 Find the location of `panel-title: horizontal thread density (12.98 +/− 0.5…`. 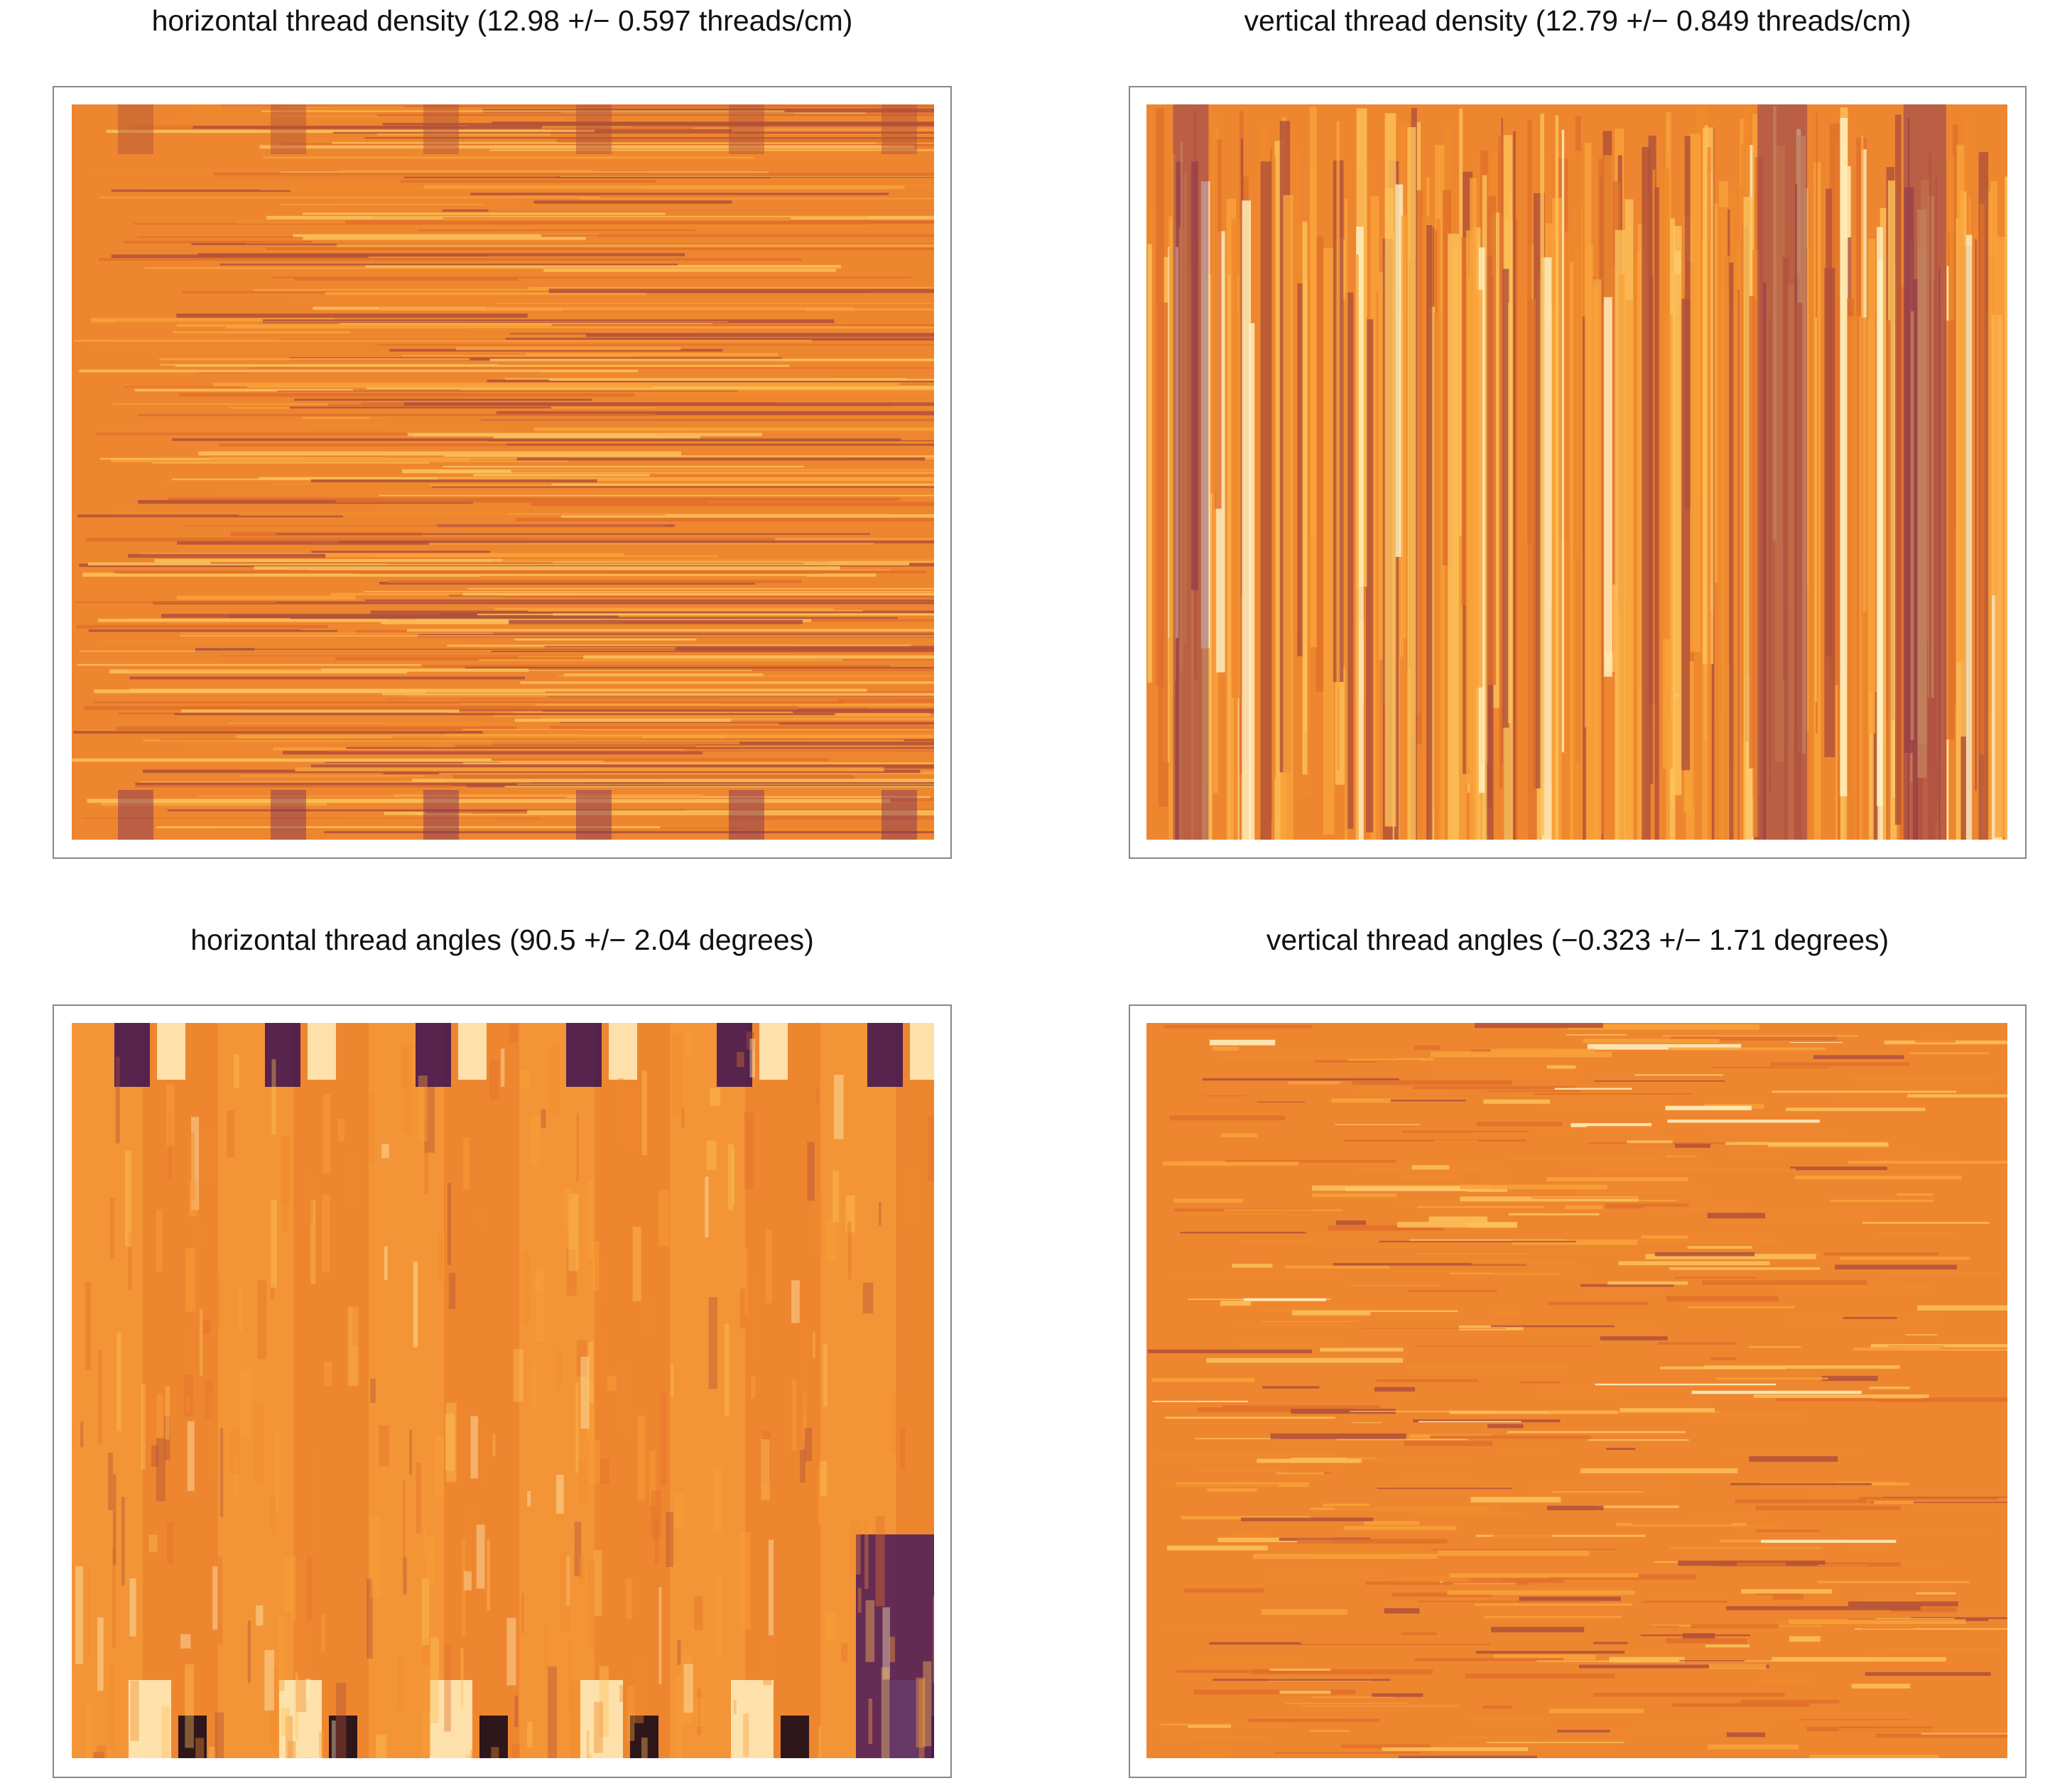

panel-title: horizontal thread density (12.98 +/− 0.5… is located at coordinates (502, 20).